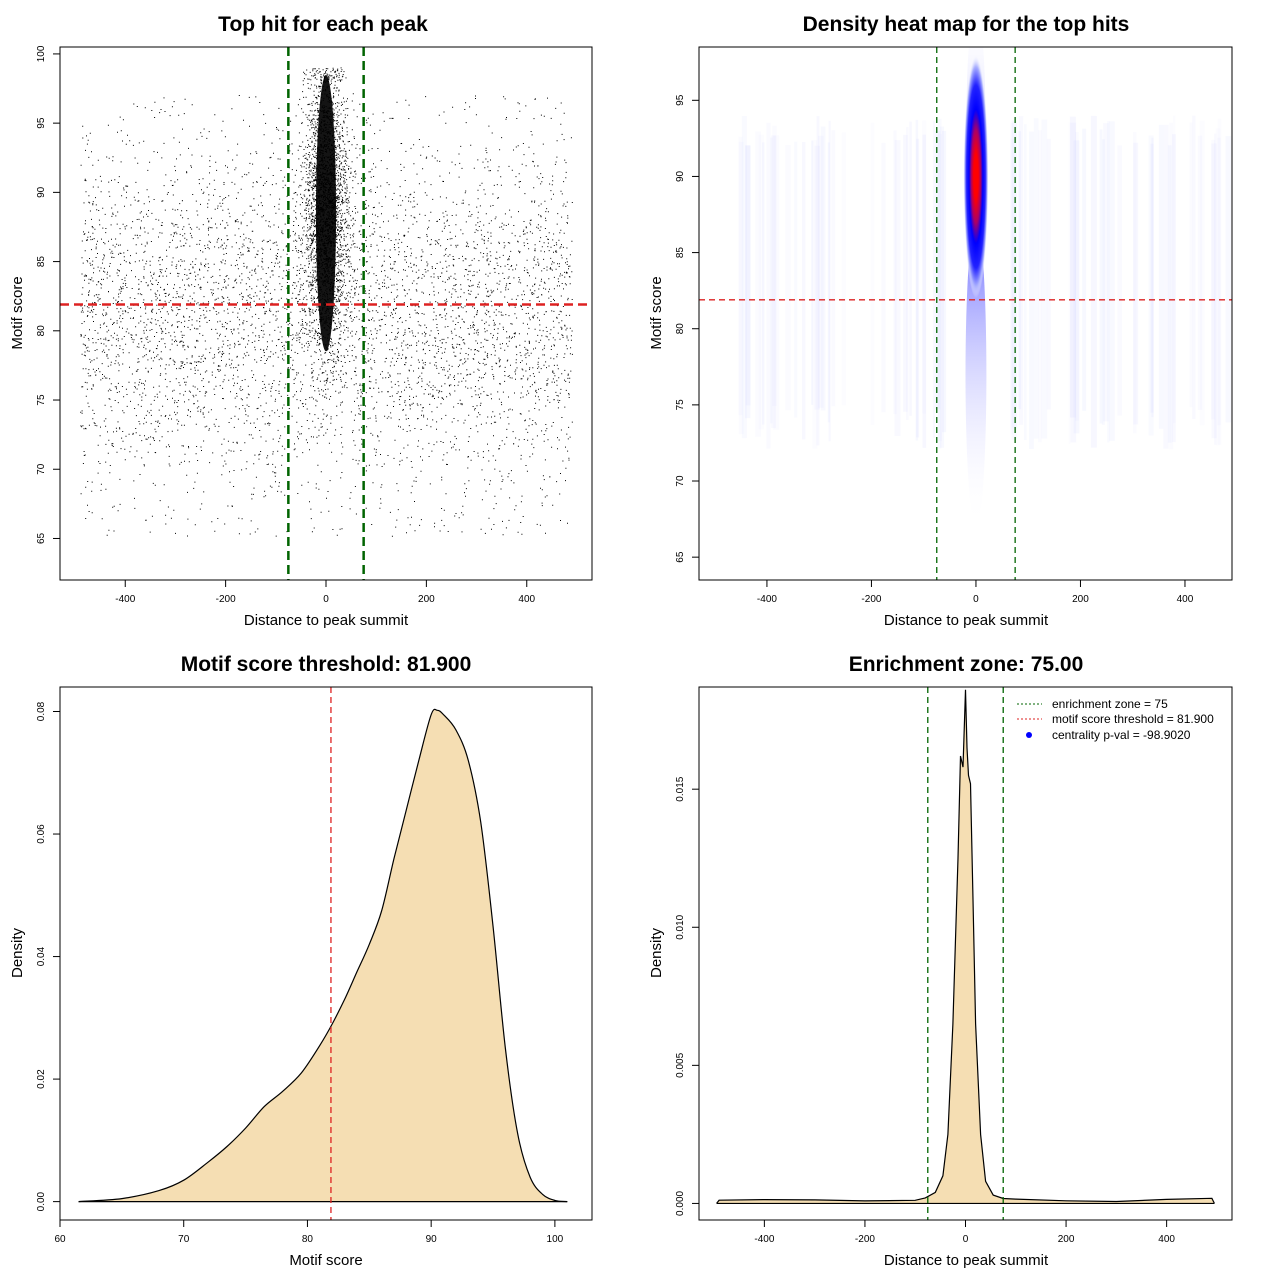 This screenshot has height=1280, width=1280. I want to click on distance-density-x-tick-label: -400, so click(764, 1239).